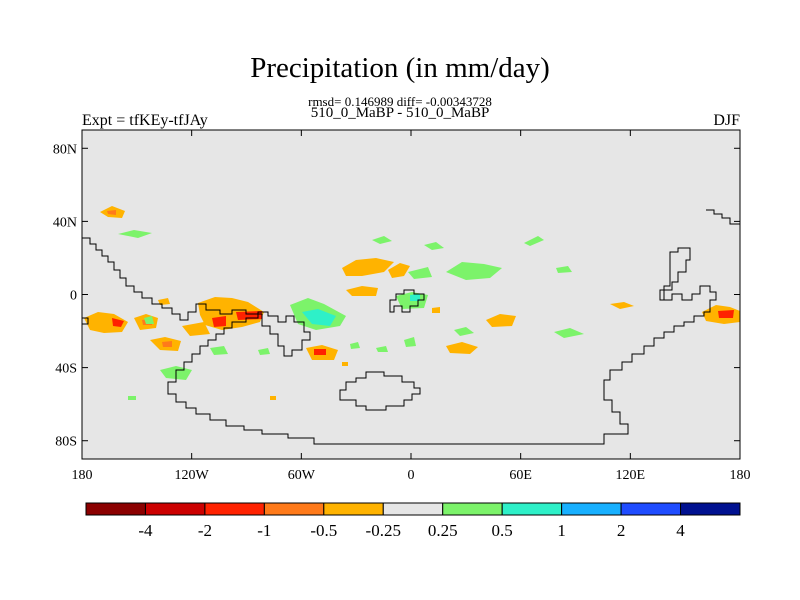 Image resolution: width=800 pixels, height=600 pixels. I want to click on lon-tick-label: 0, so click(411, 475).